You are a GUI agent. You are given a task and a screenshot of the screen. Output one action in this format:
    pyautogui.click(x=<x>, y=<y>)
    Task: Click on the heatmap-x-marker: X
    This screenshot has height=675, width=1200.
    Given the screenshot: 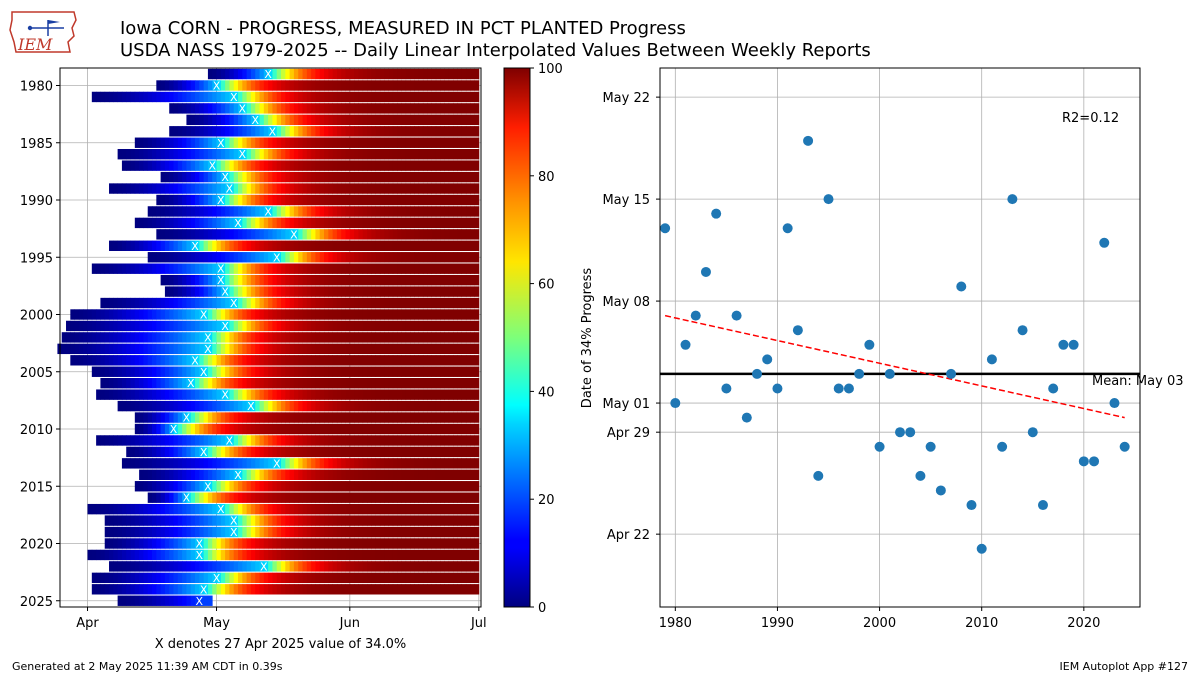 What is the action you would take?
    pyautogui.click(x=217, y=86)
    